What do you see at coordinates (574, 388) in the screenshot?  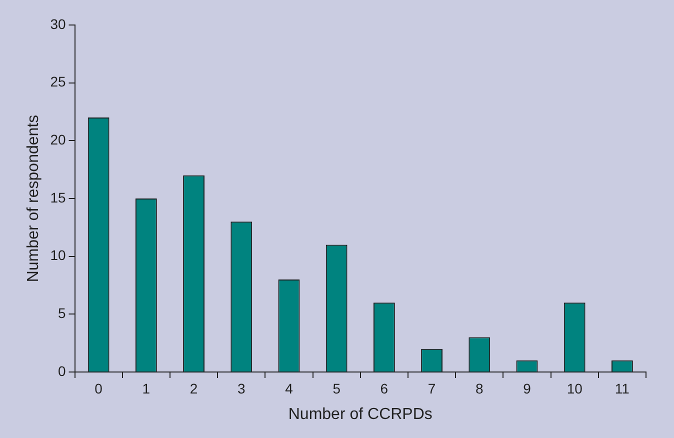 I see `x-tick-label: 10` at bounding box center [574, 388].